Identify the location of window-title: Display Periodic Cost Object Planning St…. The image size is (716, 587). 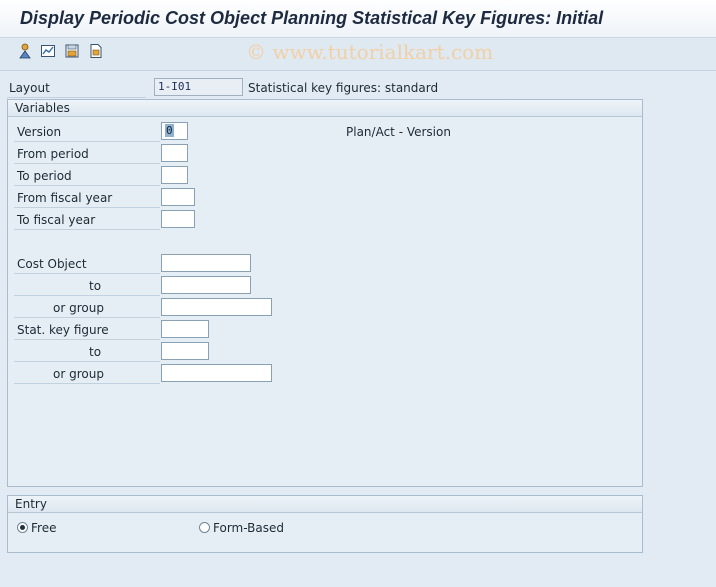
(312, 18).